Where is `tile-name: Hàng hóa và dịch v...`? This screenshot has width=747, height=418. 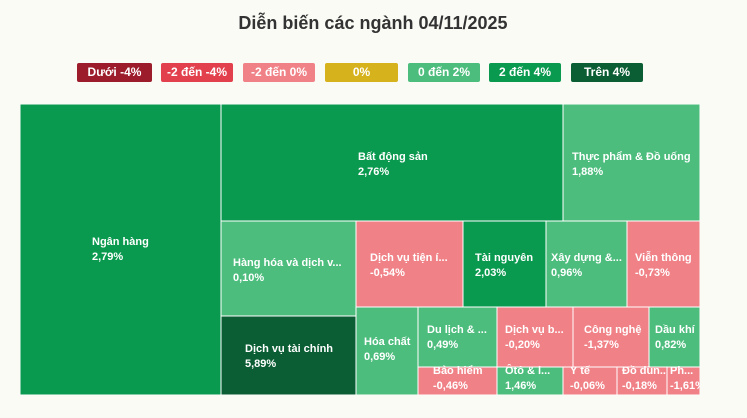 tile-name: Hàng hóa và dịch v... is located at coordinates (287, 263).